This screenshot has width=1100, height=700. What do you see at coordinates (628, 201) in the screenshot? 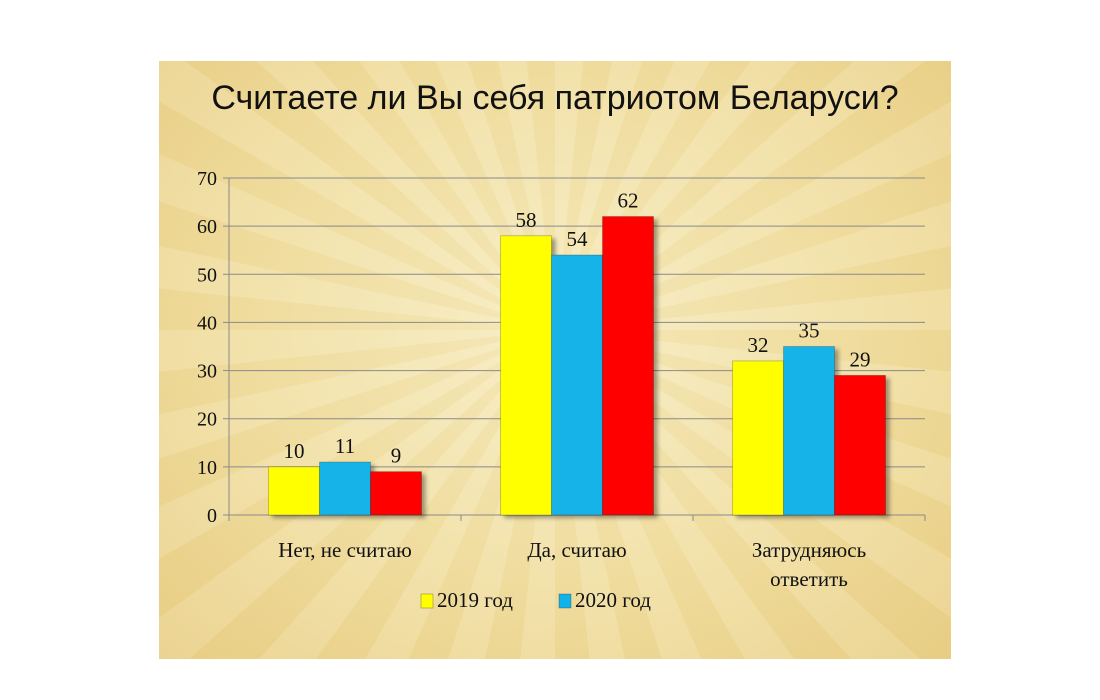
I see `data-label: 62` at bounding box center [628, 201].